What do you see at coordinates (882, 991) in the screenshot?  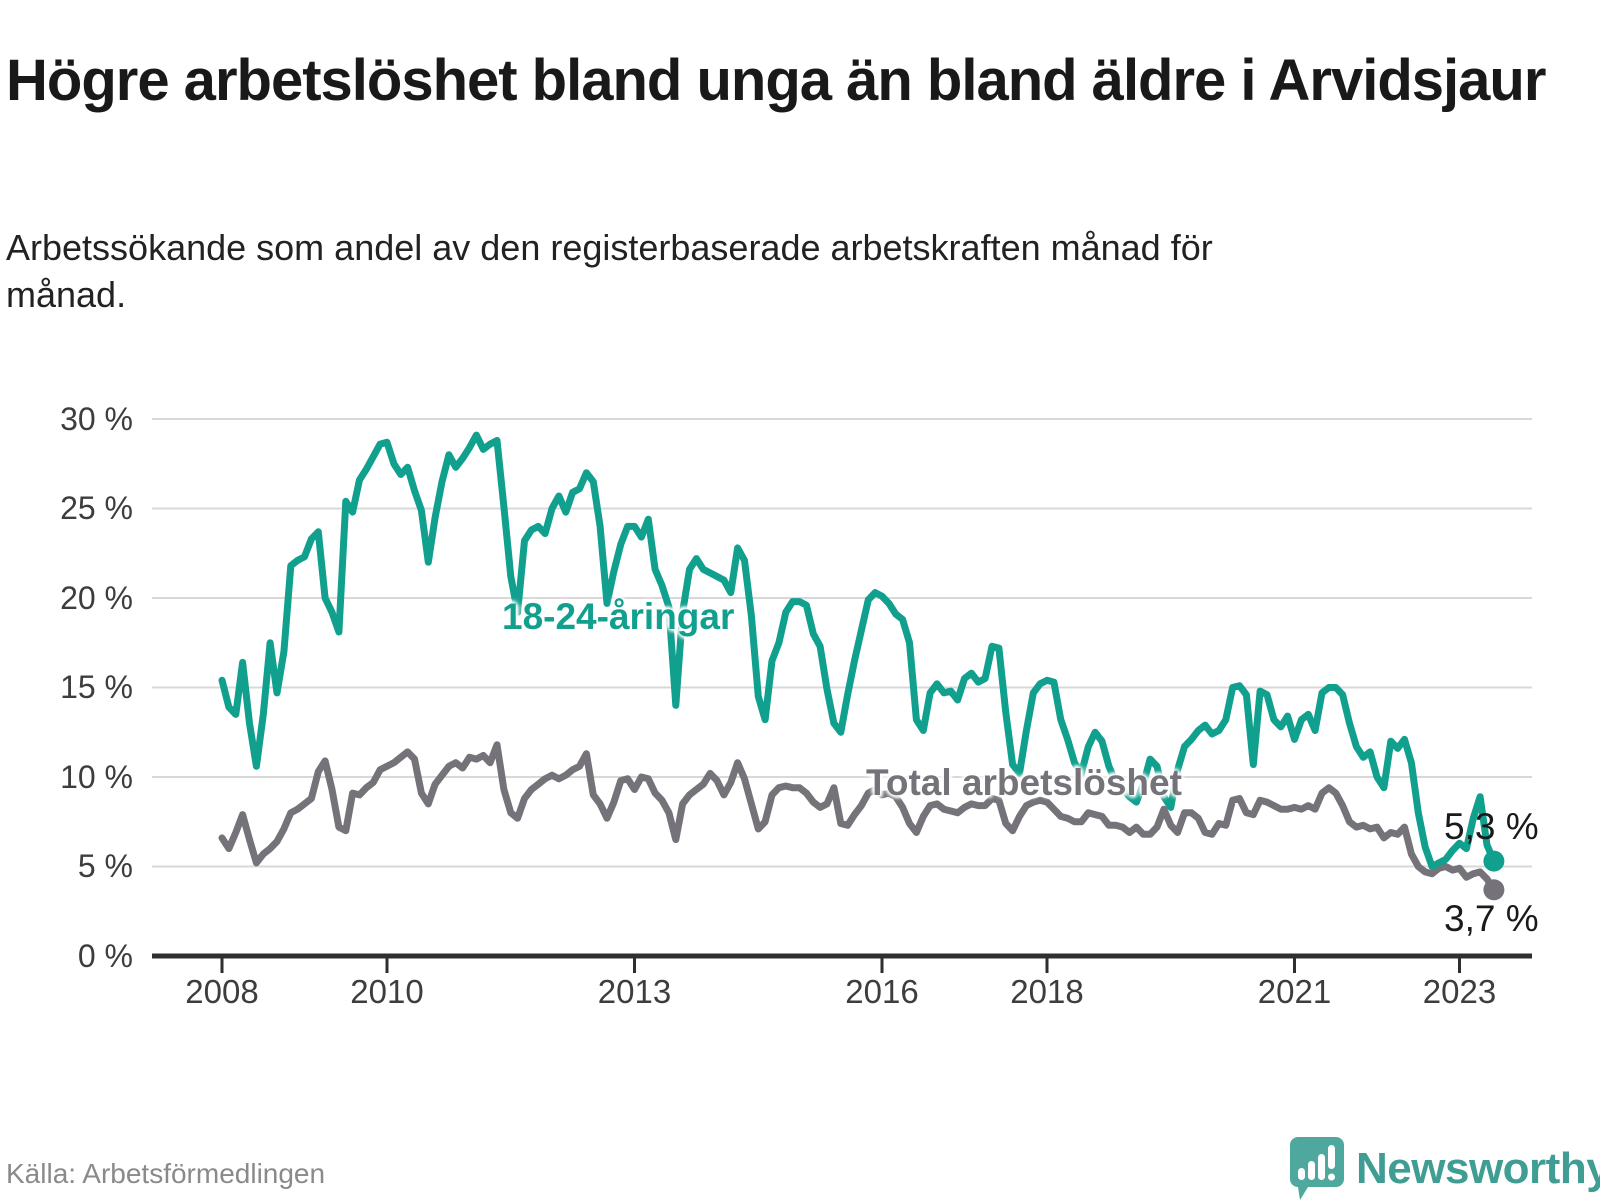 I see `x-tick-label-2016: 2016` at bounding box center [882, 991].